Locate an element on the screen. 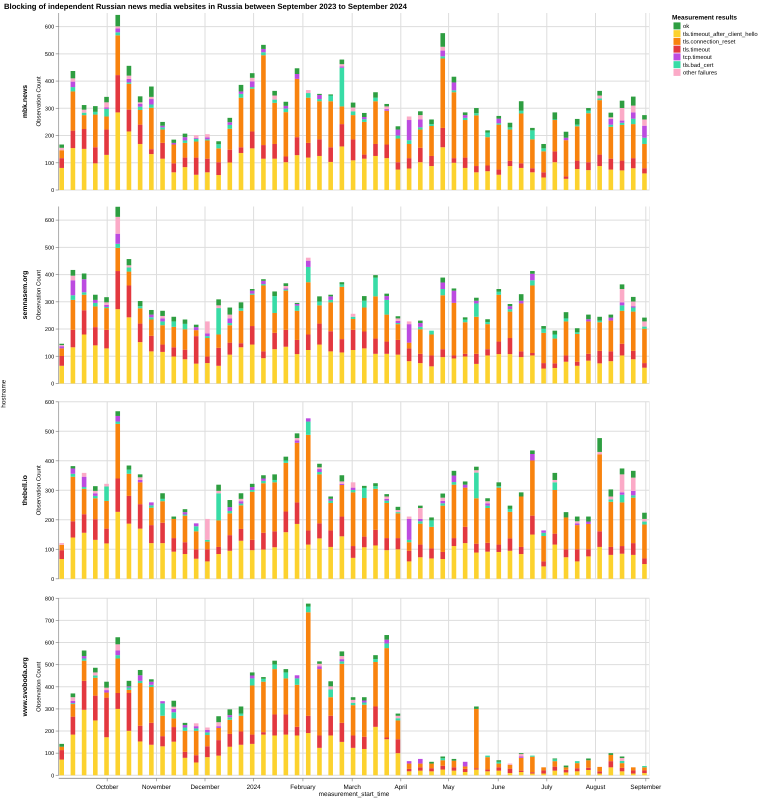  svg-text: December is located at coordinates (204, 787).